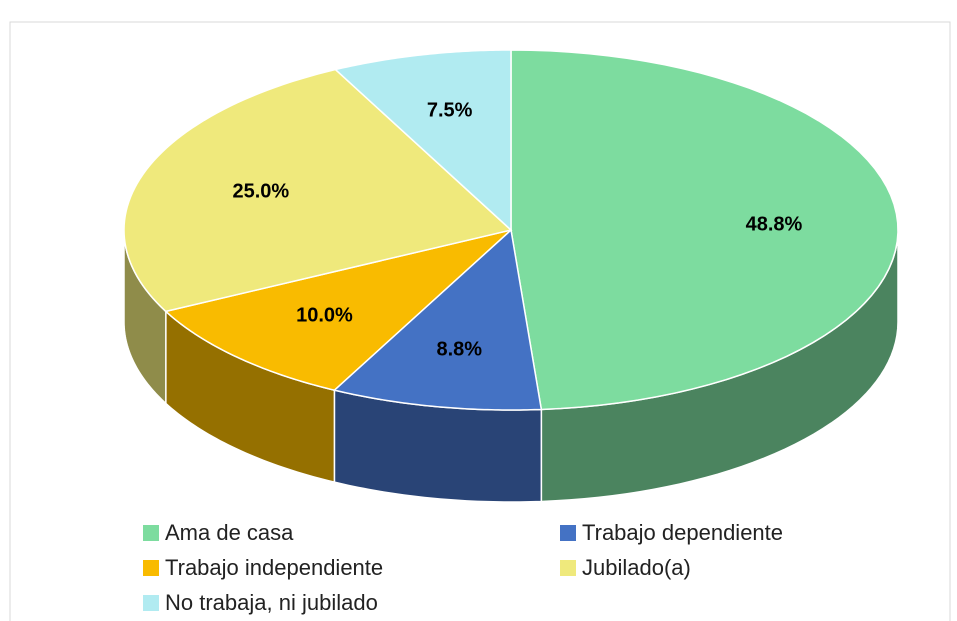  I want to click on data-label: 8.8%, so click(460, 349).